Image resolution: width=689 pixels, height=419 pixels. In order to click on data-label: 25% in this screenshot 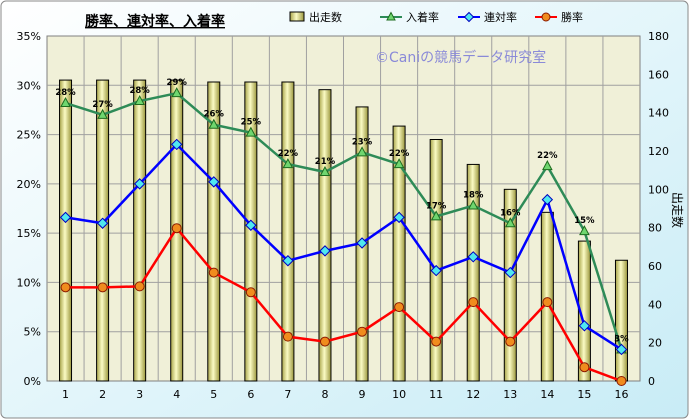, I will do `click(251, 123)`.